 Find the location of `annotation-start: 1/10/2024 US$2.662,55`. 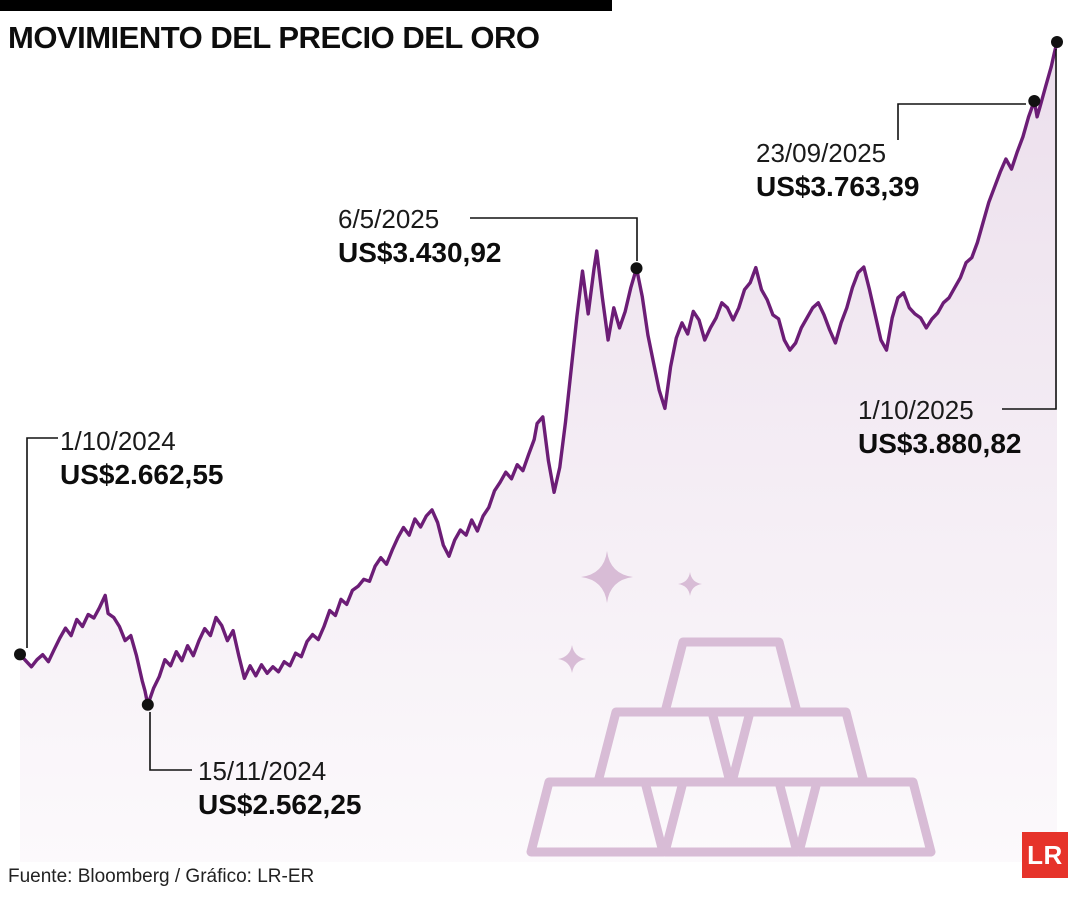

annotation-start: 1/10/2024 US$2.662,55 is located at coordinates (141, 458).